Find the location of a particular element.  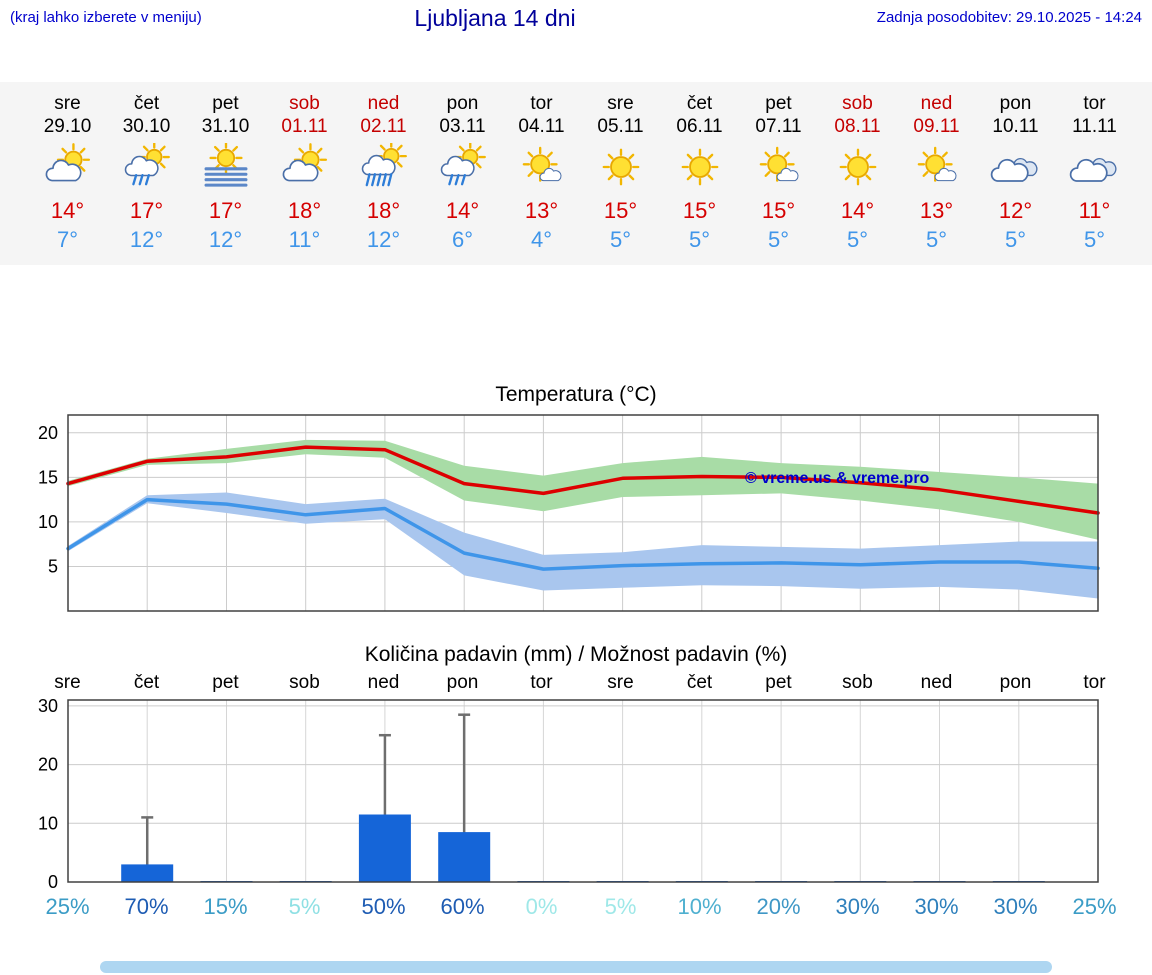

day-date: 11.11 is located at coordinates (1094, 126).